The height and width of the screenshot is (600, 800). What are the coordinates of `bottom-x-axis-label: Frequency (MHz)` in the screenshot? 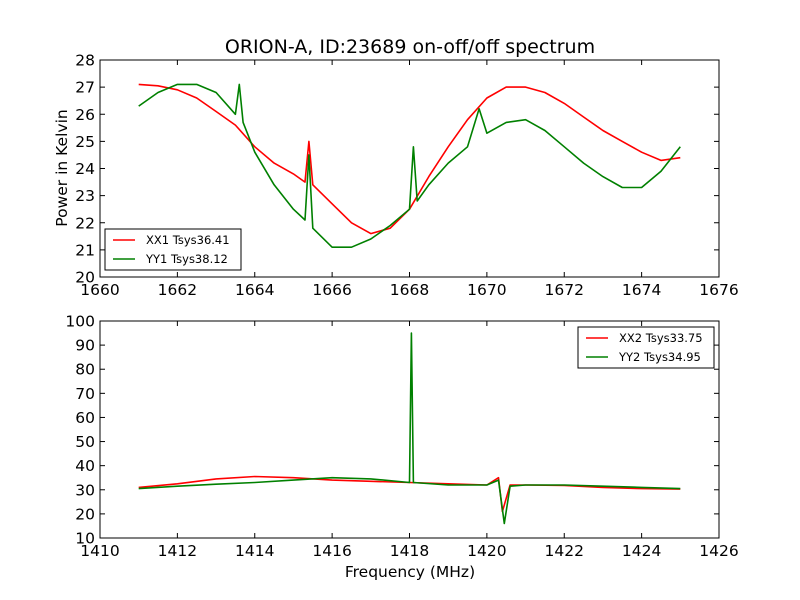 It's located at (410, 572).